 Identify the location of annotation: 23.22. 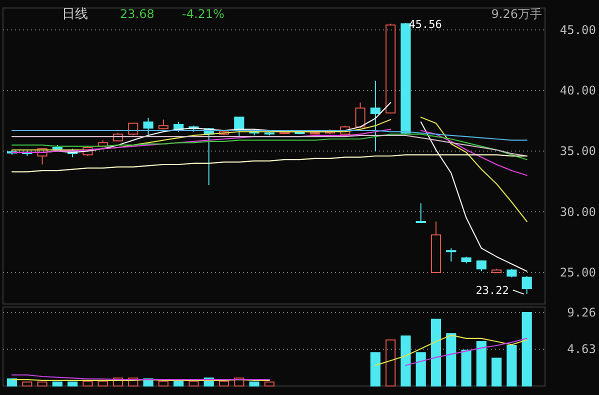
(492, 291).